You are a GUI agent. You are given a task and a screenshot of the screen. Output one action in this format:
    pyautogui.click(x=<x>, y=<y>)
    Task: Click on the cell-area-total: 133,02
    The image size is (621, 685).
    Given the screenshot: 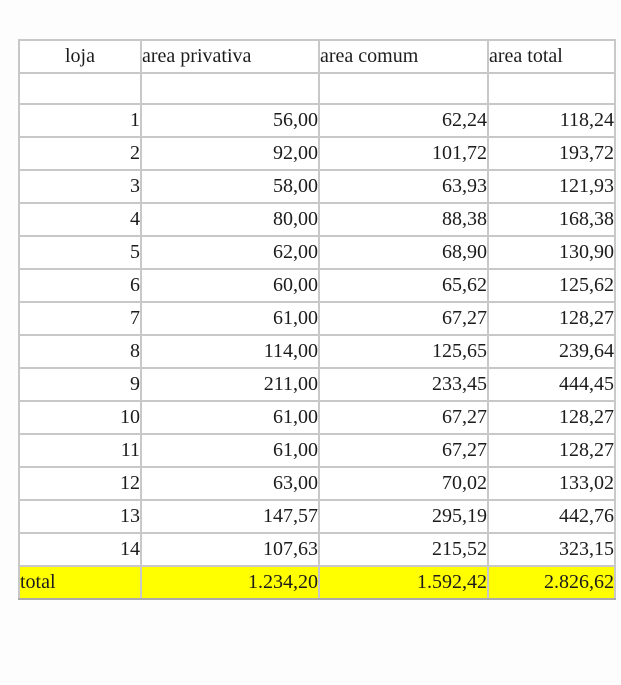 What is the action you would take?
    pyautogui.click(x=551, y=483)
    